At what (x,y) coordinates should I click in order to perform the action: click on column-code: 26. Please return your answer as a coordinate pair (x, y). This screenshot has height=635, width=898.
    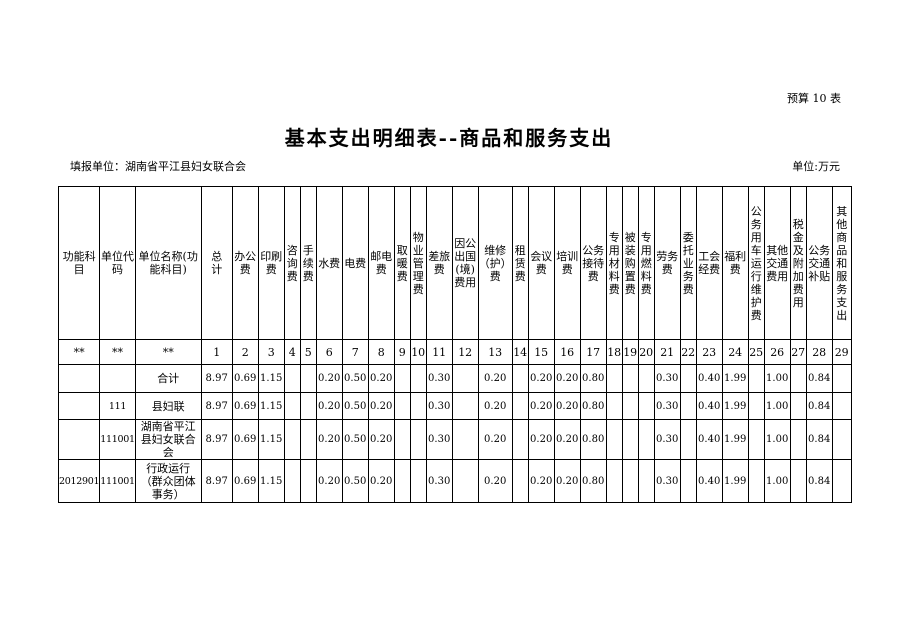
    Looking at the image, I should click on (777, 352).